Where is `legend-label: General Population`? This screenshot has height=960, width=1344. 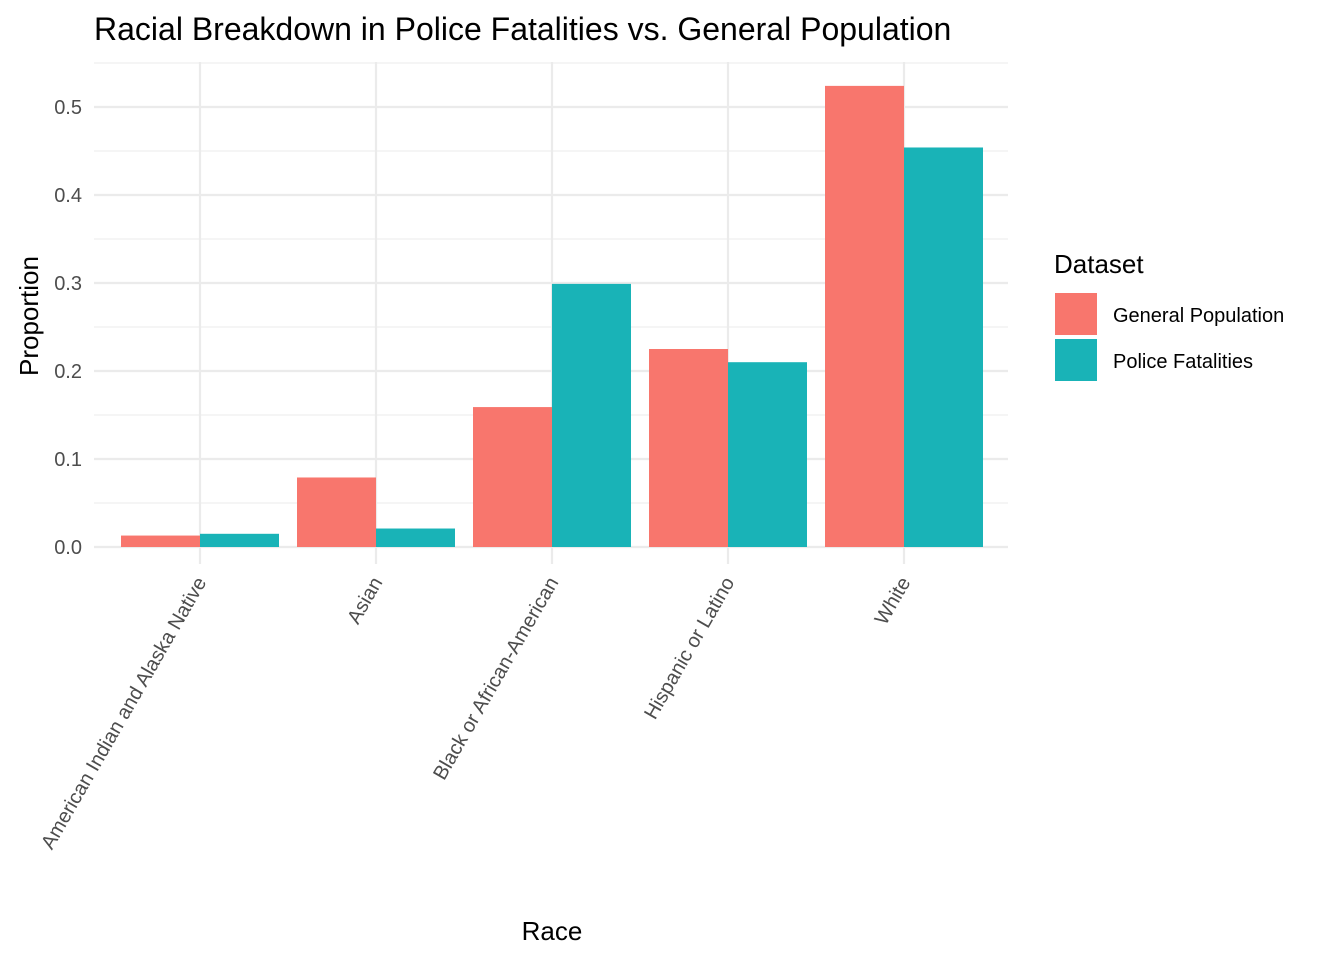
legend-label: General Population is located at coordinates (1198, 316).